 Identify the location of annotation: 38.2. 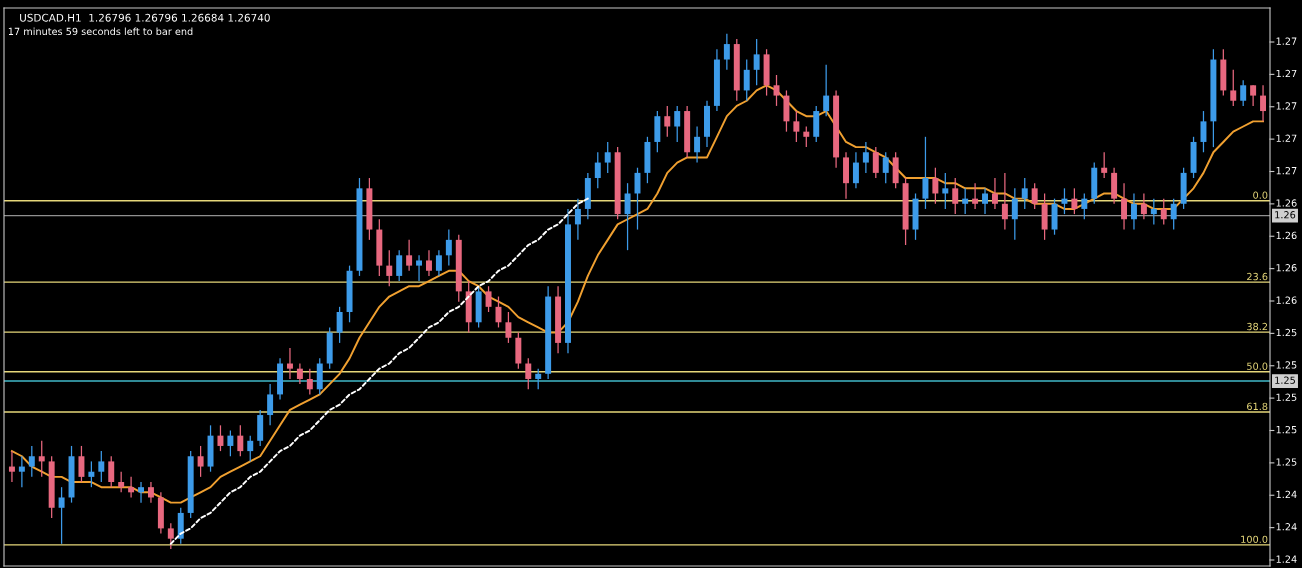
(1257, 326).